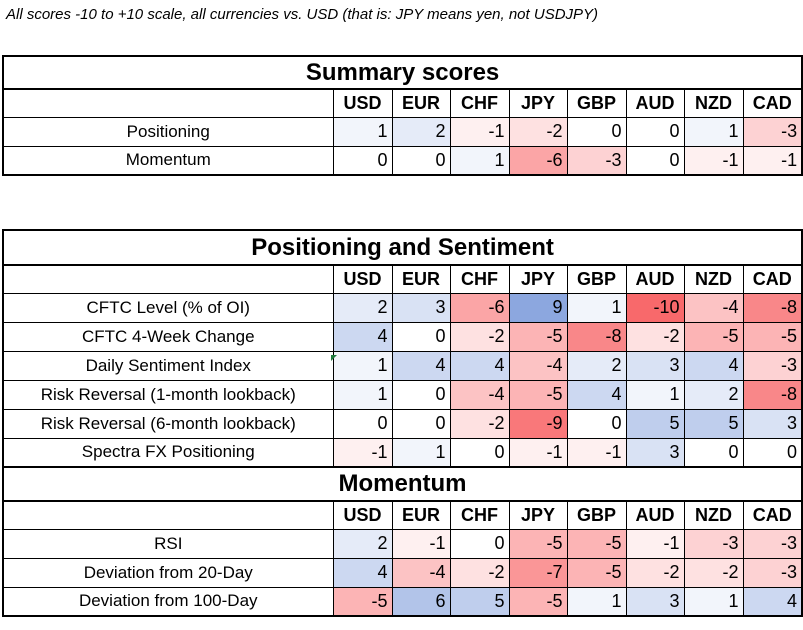 Image resolution: width=803 pixels, height=630 pixels. What do you see at coordinates (479, 394) in the screenshot?
I see `positioning-score-cell: -4` at bounding box center [479, 394].